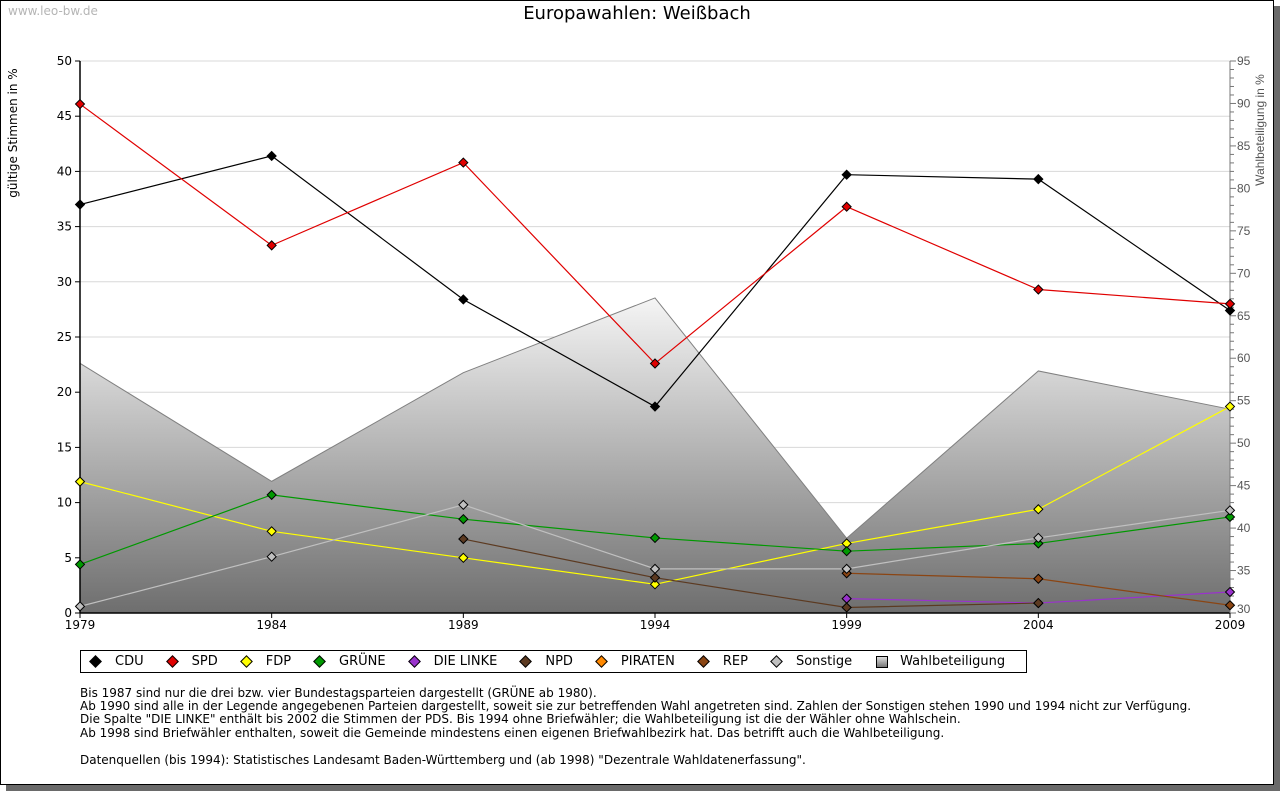 The width and height of the screenshot is (1280, 791). Describe the element at coordinates (1244, 103) in the screenshot. I see `y2-tick-label: 90` at that location.